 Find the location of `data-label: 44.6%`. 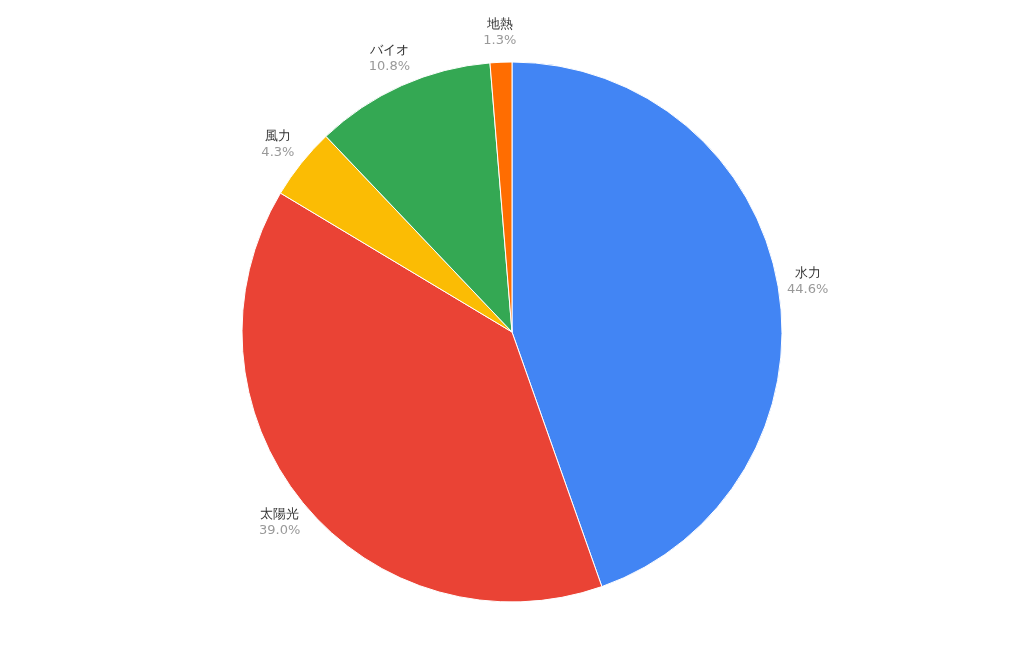

data-label: 44.6% is located at coordinates (808, 289).